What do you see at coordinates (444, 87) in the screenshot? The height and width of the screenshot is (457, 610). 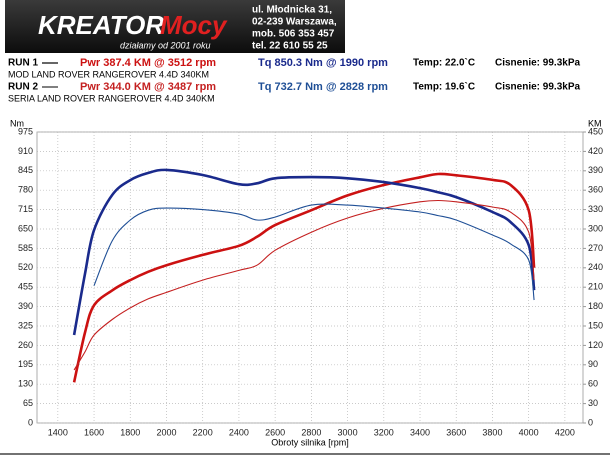 I see `run-temp: Temp: 19.6`C` at bounding box center [444, 87].